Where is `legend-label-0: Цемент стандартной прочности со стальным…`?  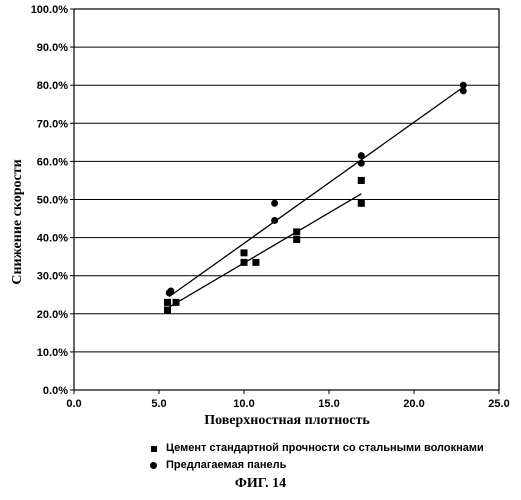
legend-label-0: Цемент стандартной прочности со стальным… is located at coordinates (325, 448).